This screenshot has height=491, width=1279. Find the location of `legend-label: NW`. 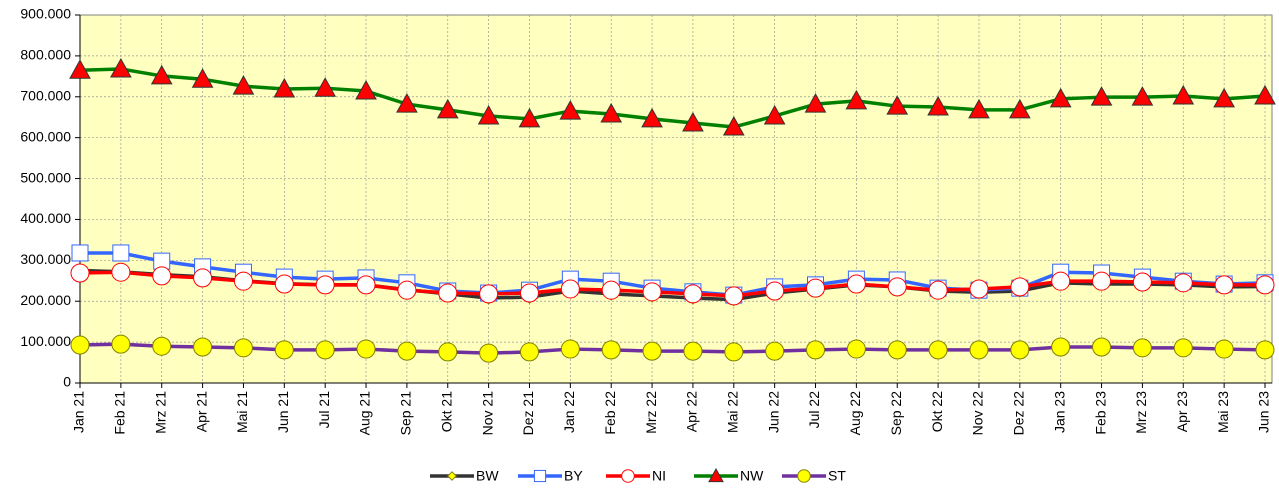

legend-label: NW is located at coordinates (752, 476).